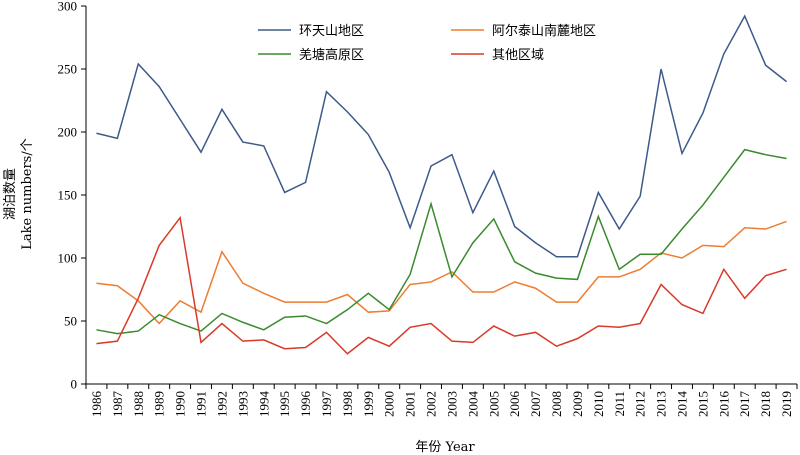 Image resolution: width=800 pixels, height=455 pixels. I want to click on x-tick-label: 2004, so click(472, 404).